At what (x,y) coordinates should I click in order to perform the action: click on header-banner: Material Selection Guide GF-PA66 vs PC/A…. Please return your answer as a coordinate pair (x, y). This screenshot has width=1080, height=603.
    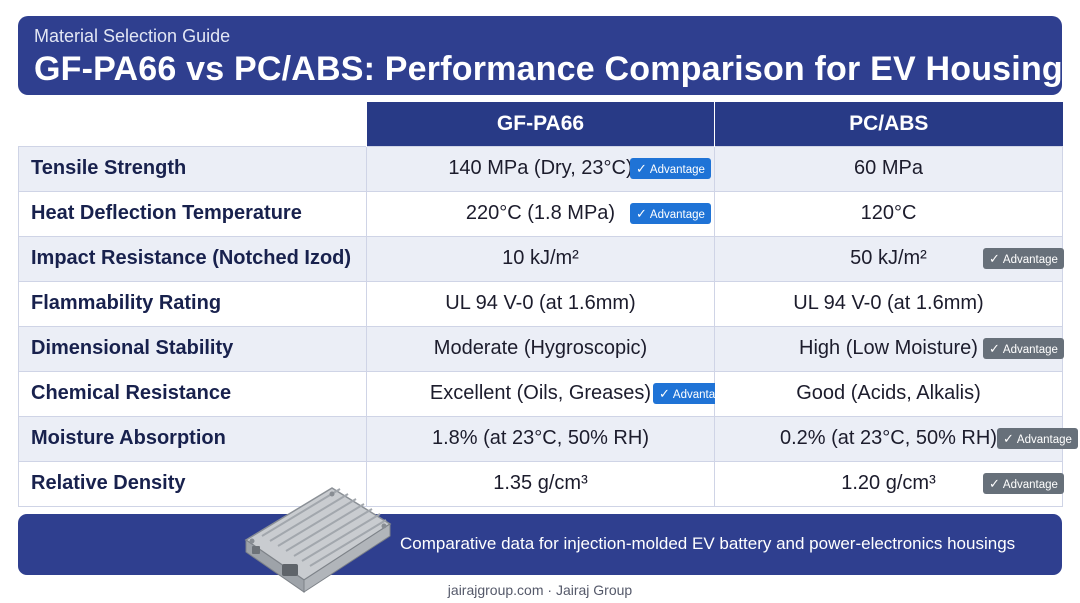
    Looking at the image, I should click on (549, 55).